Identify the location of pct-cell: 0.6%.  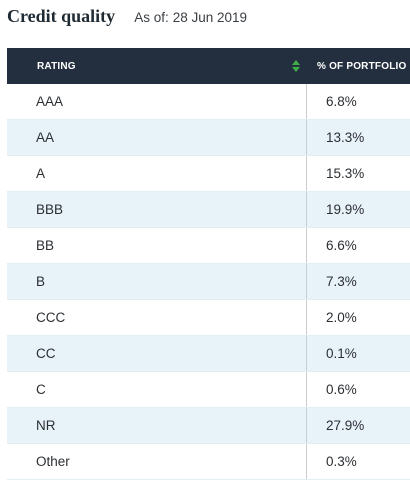
(341, 389).